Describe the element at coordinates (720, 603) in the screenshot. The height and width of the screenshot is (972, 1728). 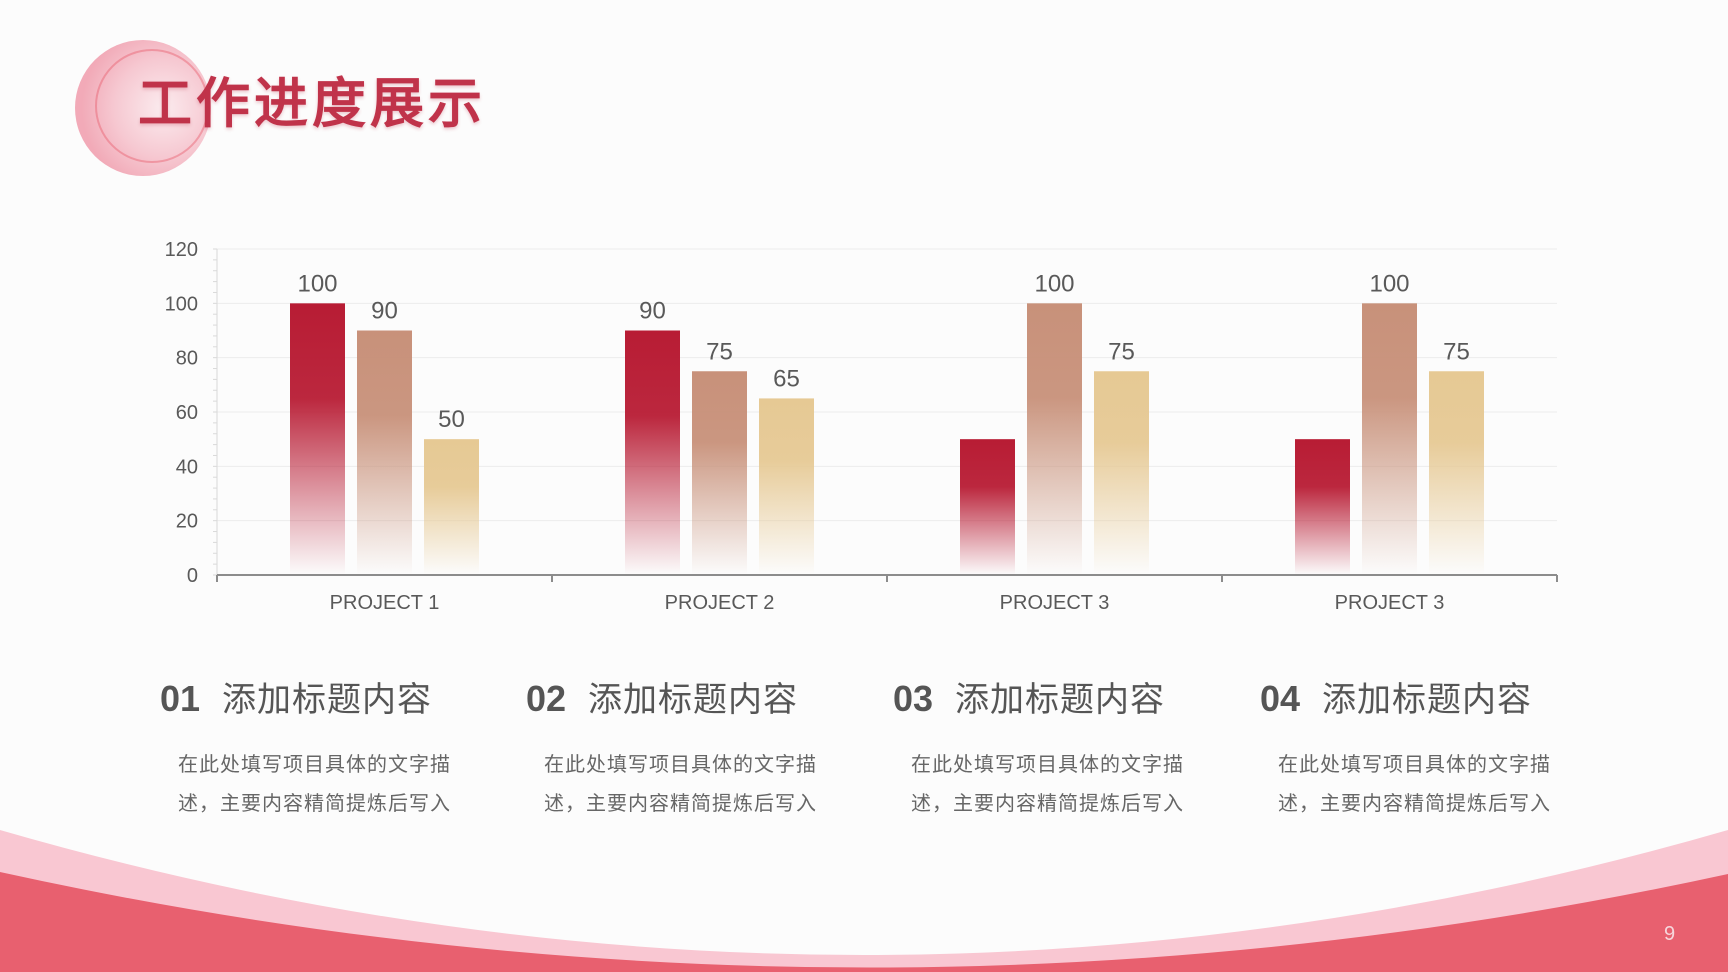
I see `x-category-label: PROJECT 2` at that location.